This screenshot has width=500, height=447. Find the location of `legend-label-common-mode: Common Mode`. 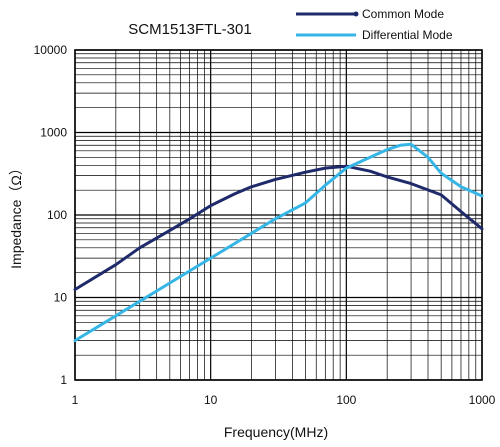

legend-label-common-mode: Common Mode is located at coordinates (403, 14).